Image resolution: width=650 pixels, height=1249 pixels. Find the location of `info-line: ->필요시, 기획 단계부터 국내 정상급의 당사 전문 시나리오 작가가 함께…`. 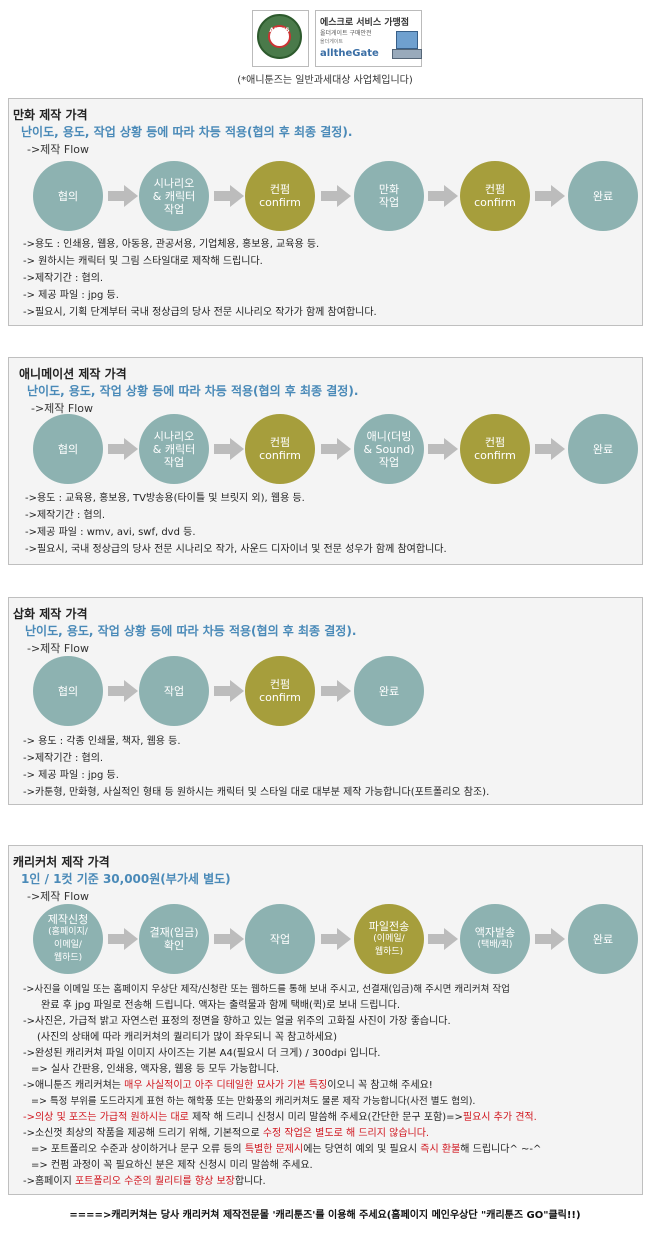

info-line: ->필요시, 기획 단계부터 국내 정상급의 당사 전문 시나리오 작가가 함께… is located at coordinates (200, 312).